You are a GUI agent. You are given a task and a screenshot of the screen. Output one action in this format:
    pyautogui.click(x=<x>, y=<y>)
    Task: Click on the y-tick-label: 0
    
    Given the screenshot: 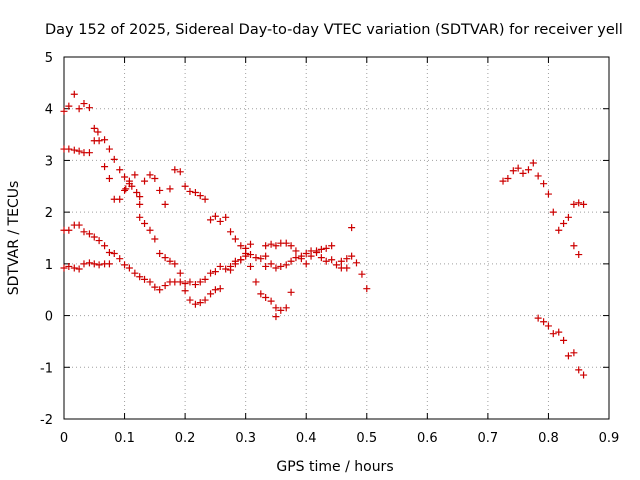 What is the action you would take?
    pyautogui.click(x=49, y=317)
    